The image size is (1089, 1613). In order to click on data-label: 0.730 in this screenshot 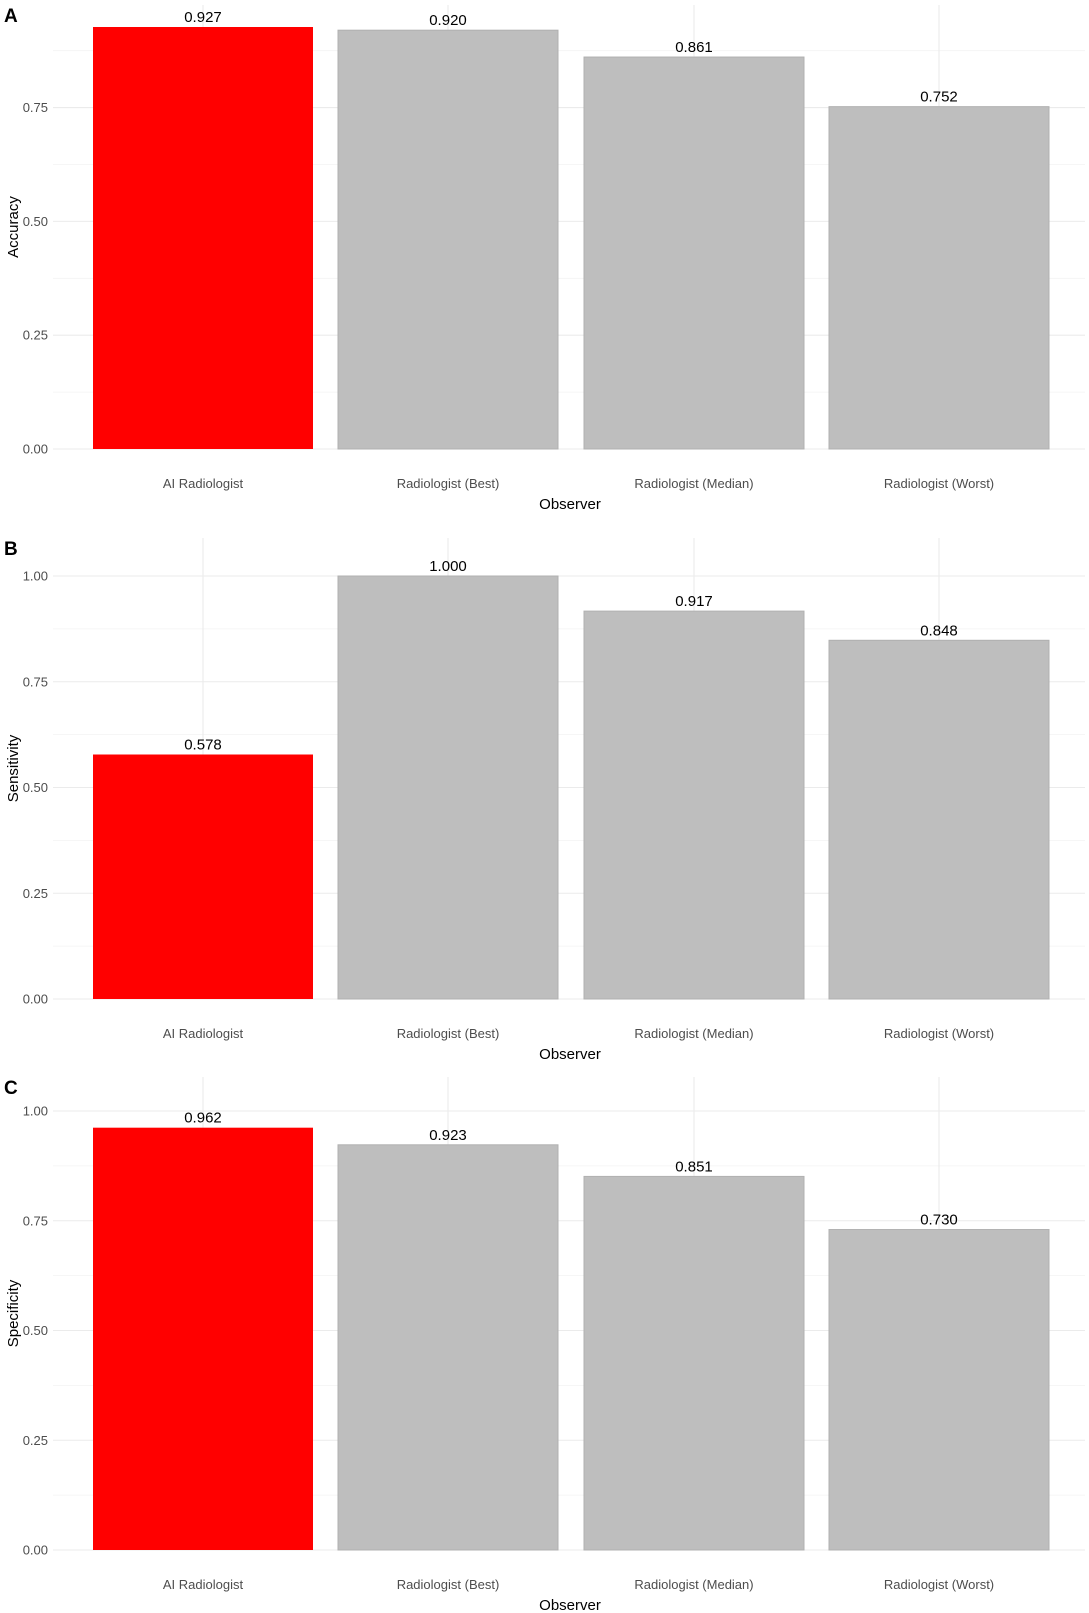, I will do `click(939, 1220)`.